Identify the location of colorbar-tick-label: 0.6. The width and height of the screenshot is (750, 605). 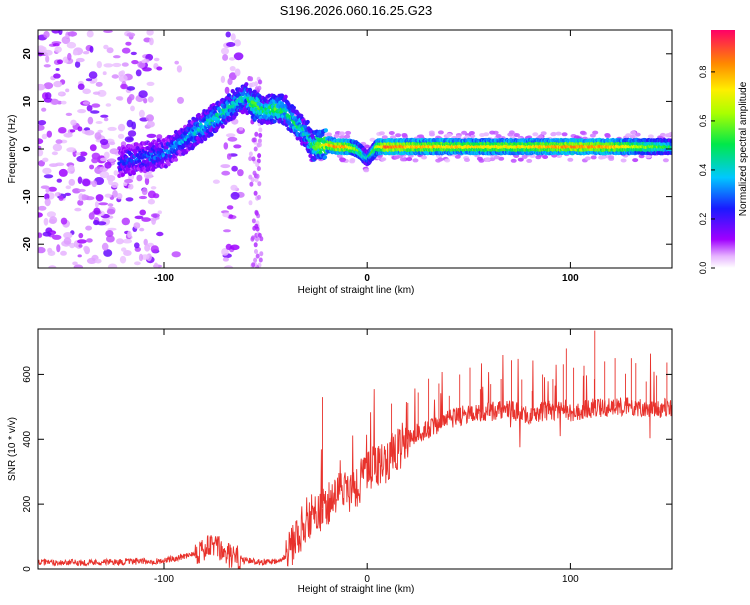
(703, 121).